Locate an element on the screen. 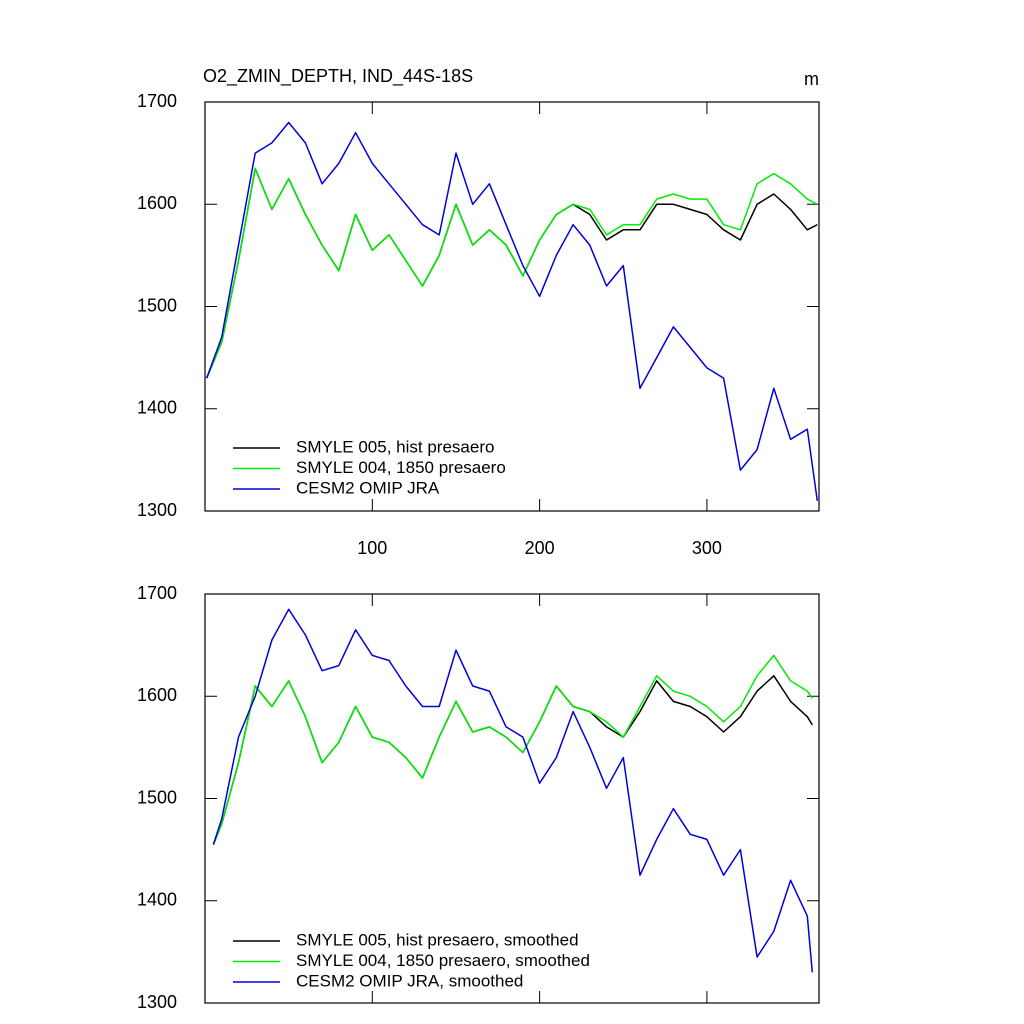 The image size is (1024, 1024). legend-label: SMYLE 004, 1850 presaero, smoothed is located at coordinates (443, 960).